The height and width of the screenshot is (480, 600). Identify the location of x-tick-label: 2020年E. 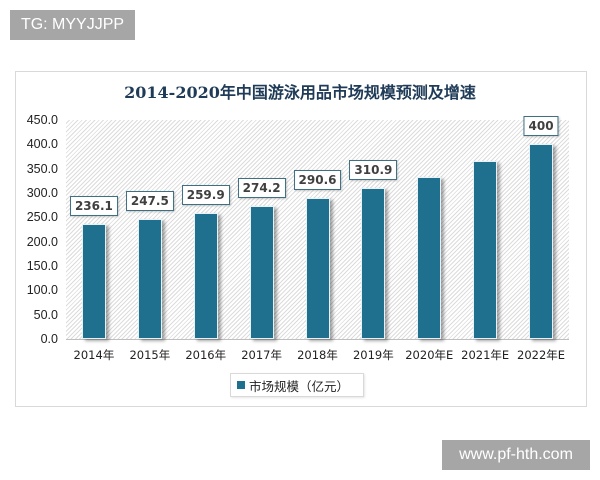
(429, 355).